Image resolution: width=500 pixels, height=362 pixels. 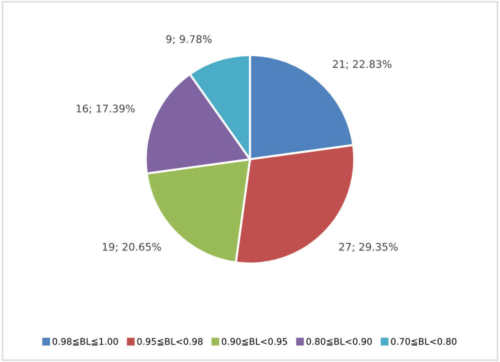 I want to click on data-label: 19; 20.65%, so click(x=131, y=247).